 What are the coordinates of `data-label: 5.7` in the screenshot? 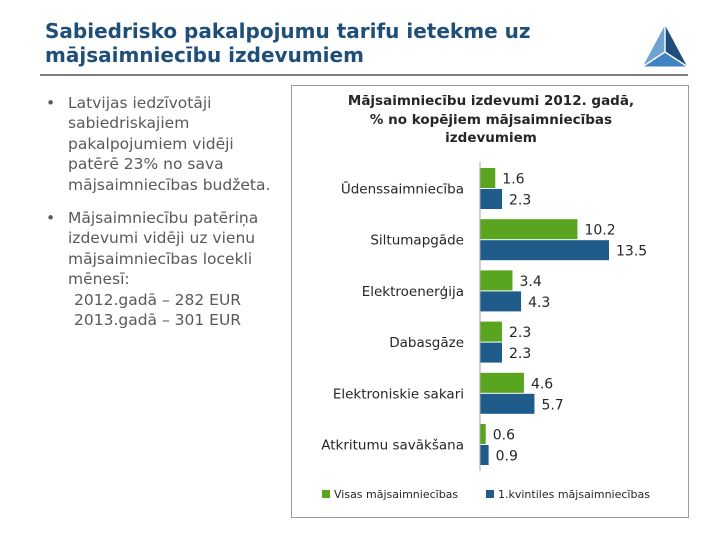 It's located at (552, 405).